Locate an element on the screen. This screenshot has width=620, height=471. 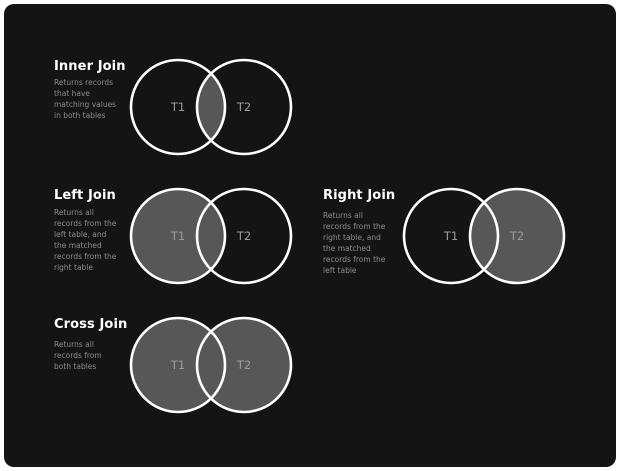
cross-join-t1-fill is located at coordinates (178, 365).